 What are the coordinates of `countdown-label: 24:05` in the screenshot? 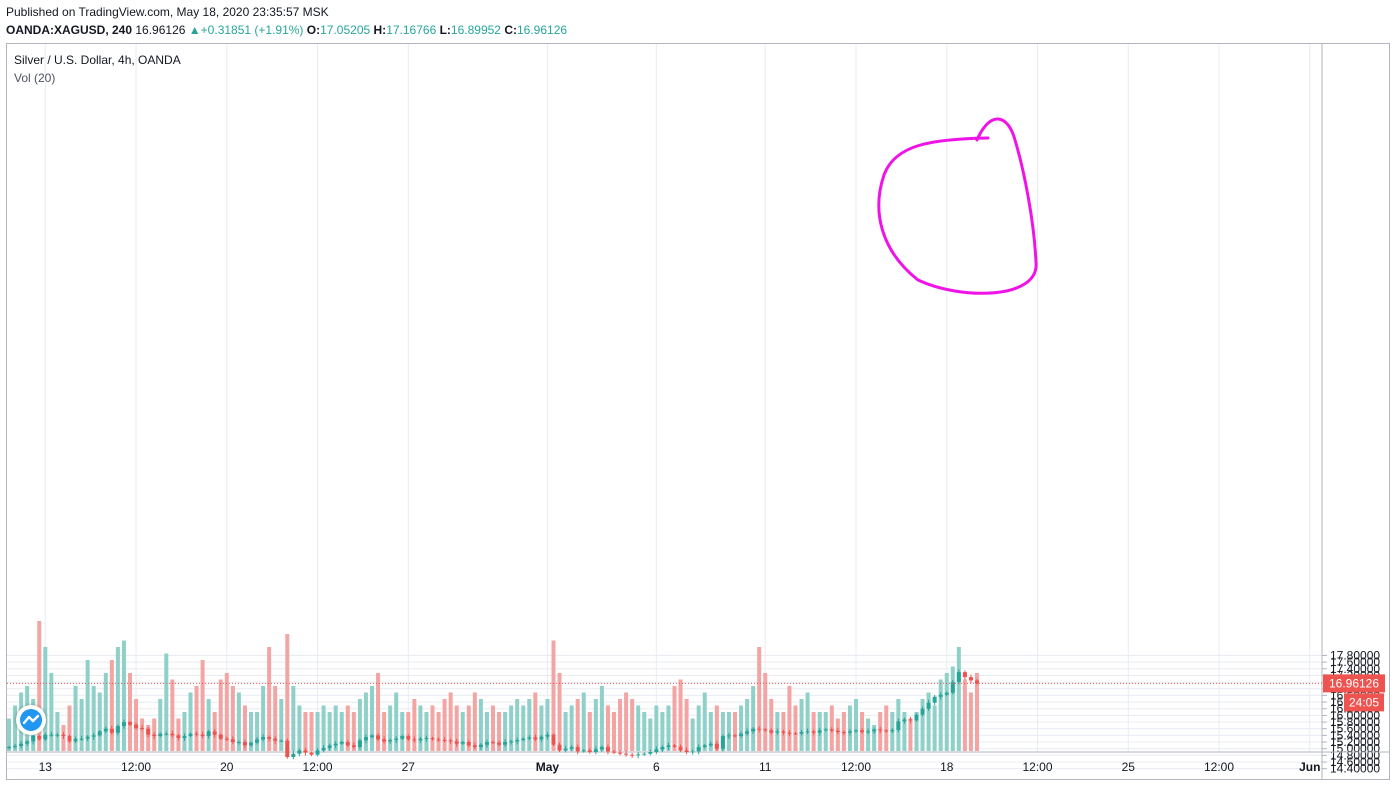 It's located at (1364, 702).